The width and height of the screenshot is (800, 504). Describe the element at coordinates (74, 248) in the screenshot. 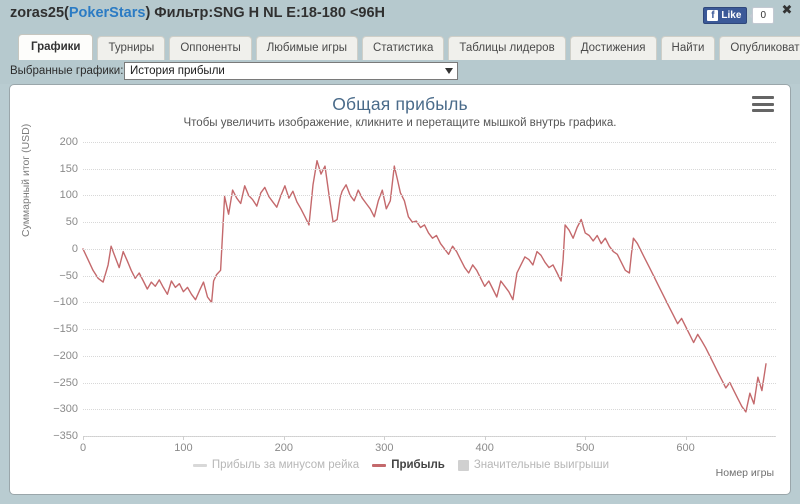

I see `y-tick-label: 0` at that location.